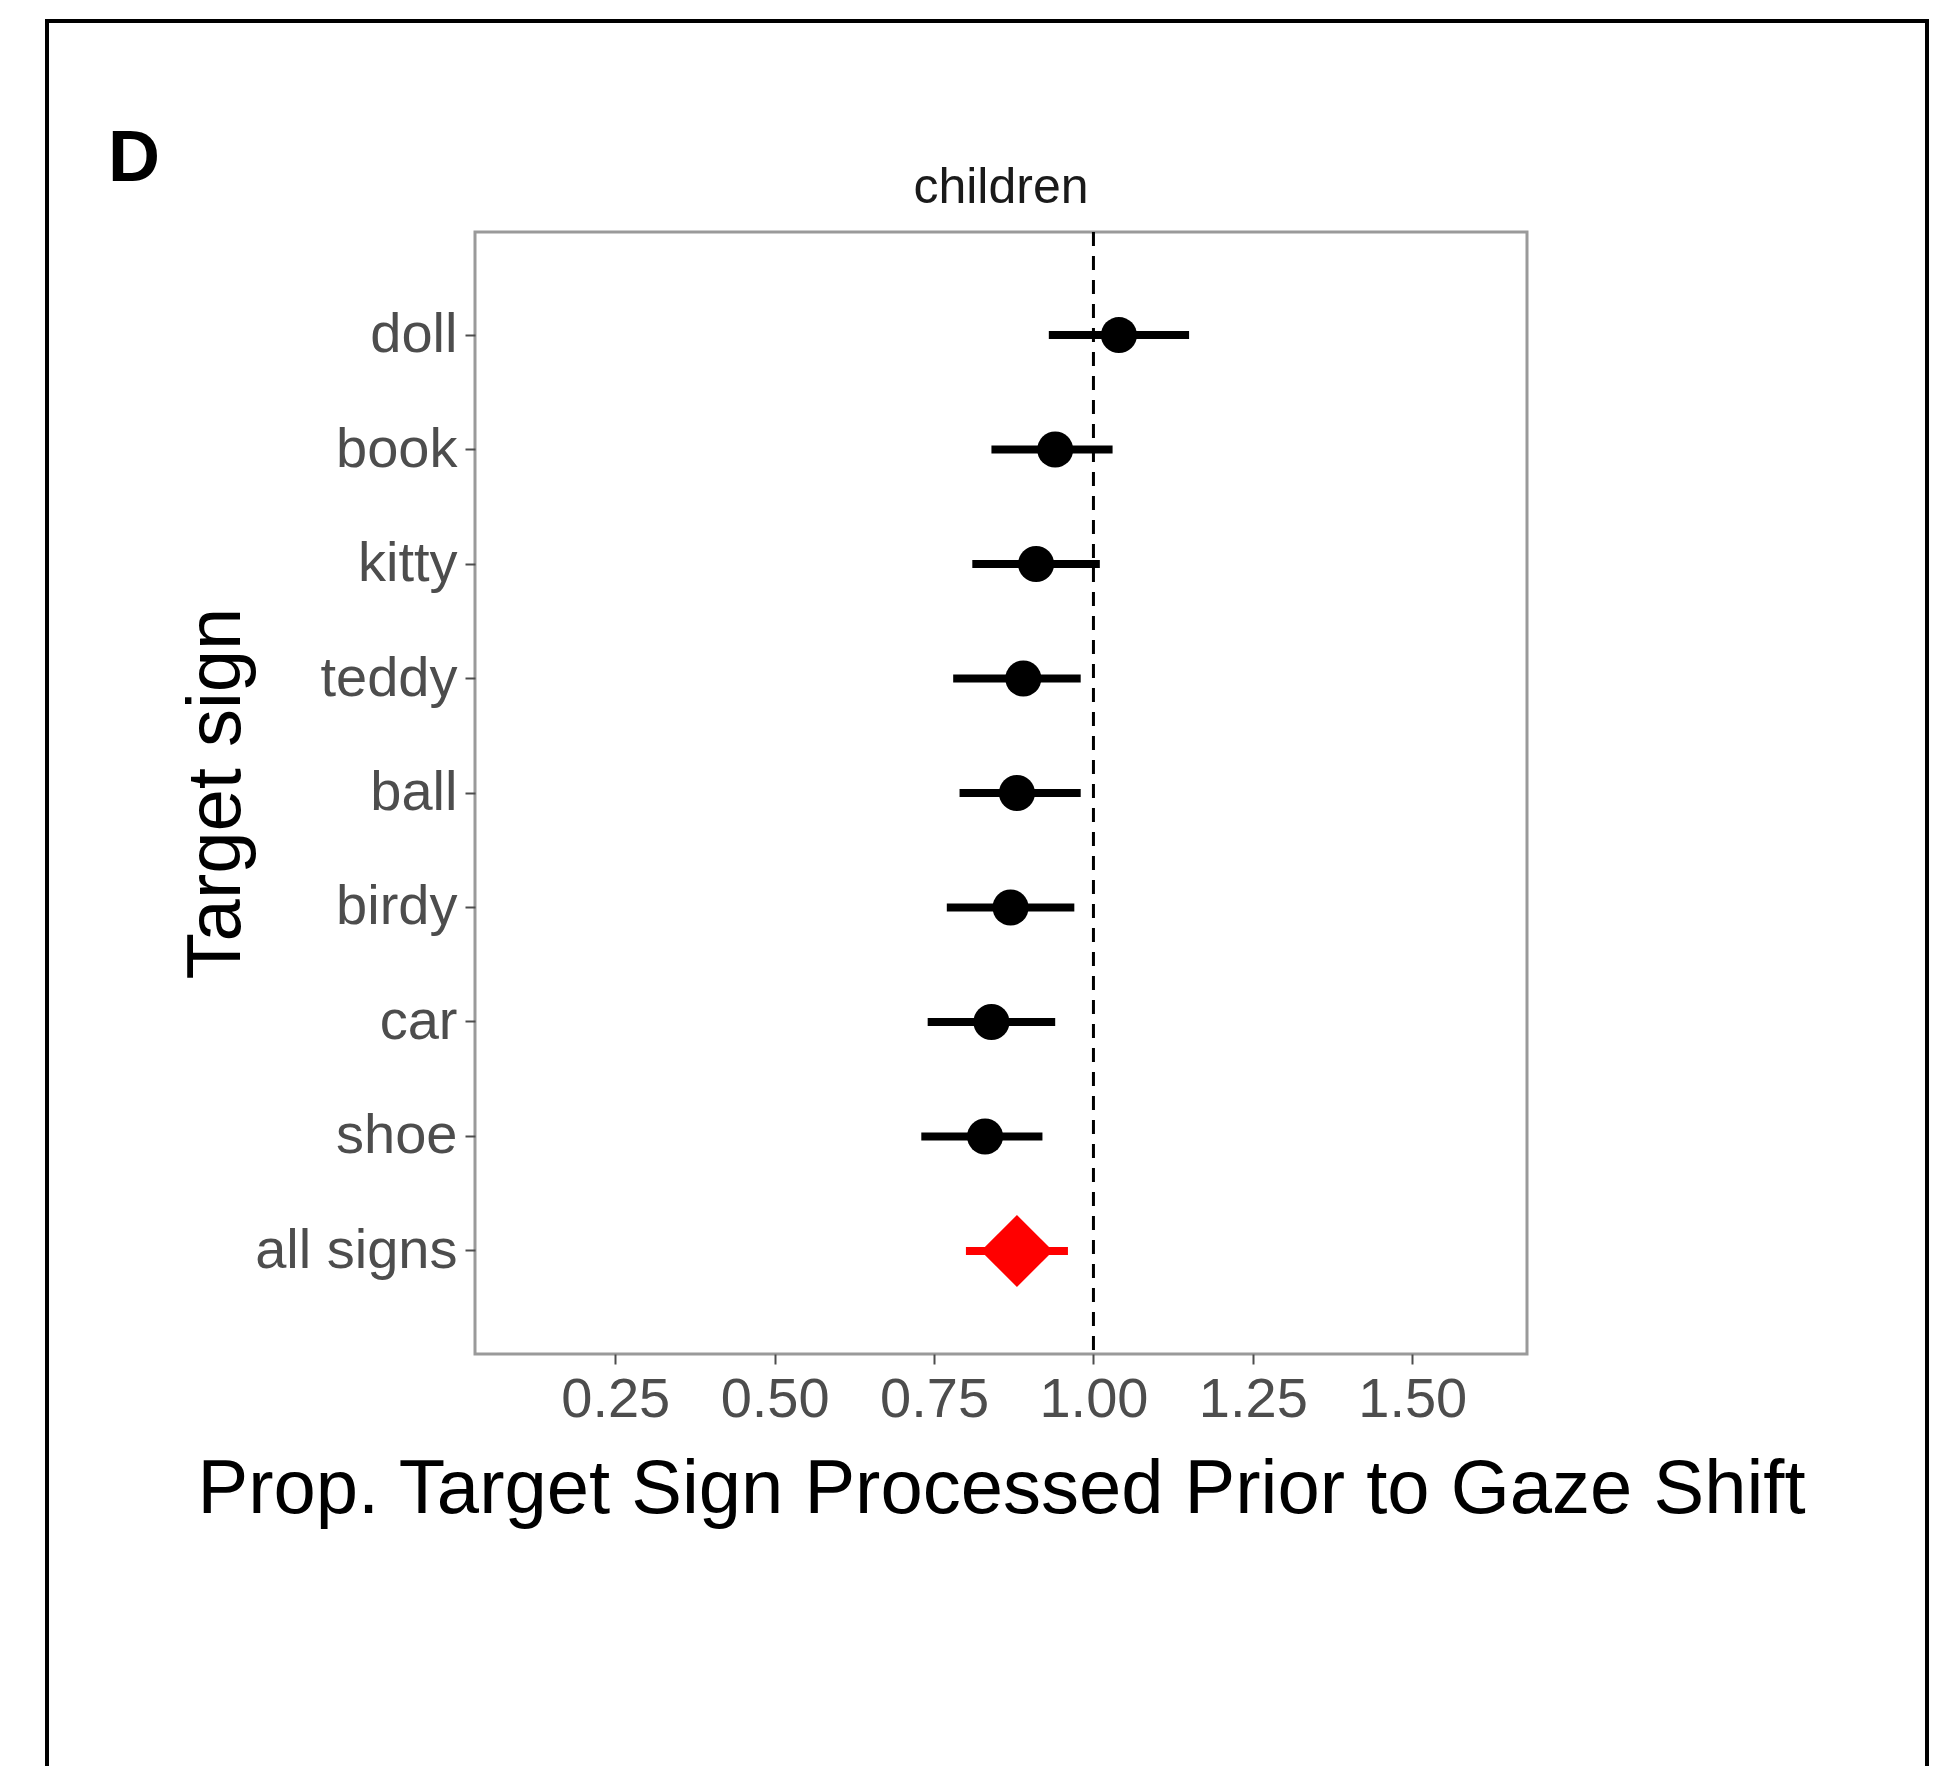  Describe the element at coordinates (407, 562) in the screenshot. I see `y-tick-label: kitty` at that location.